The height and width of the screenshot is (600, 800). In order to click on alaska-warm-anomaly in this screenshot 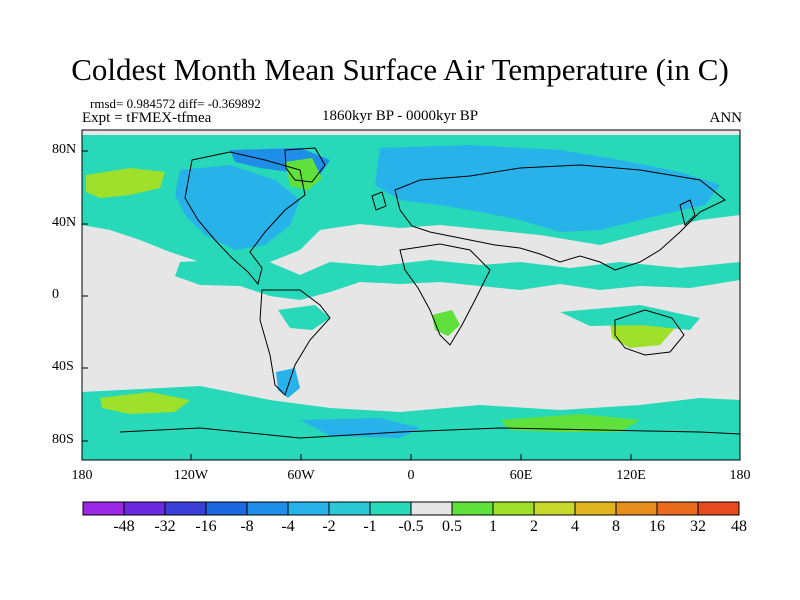, I will do `click(125, 183)`.